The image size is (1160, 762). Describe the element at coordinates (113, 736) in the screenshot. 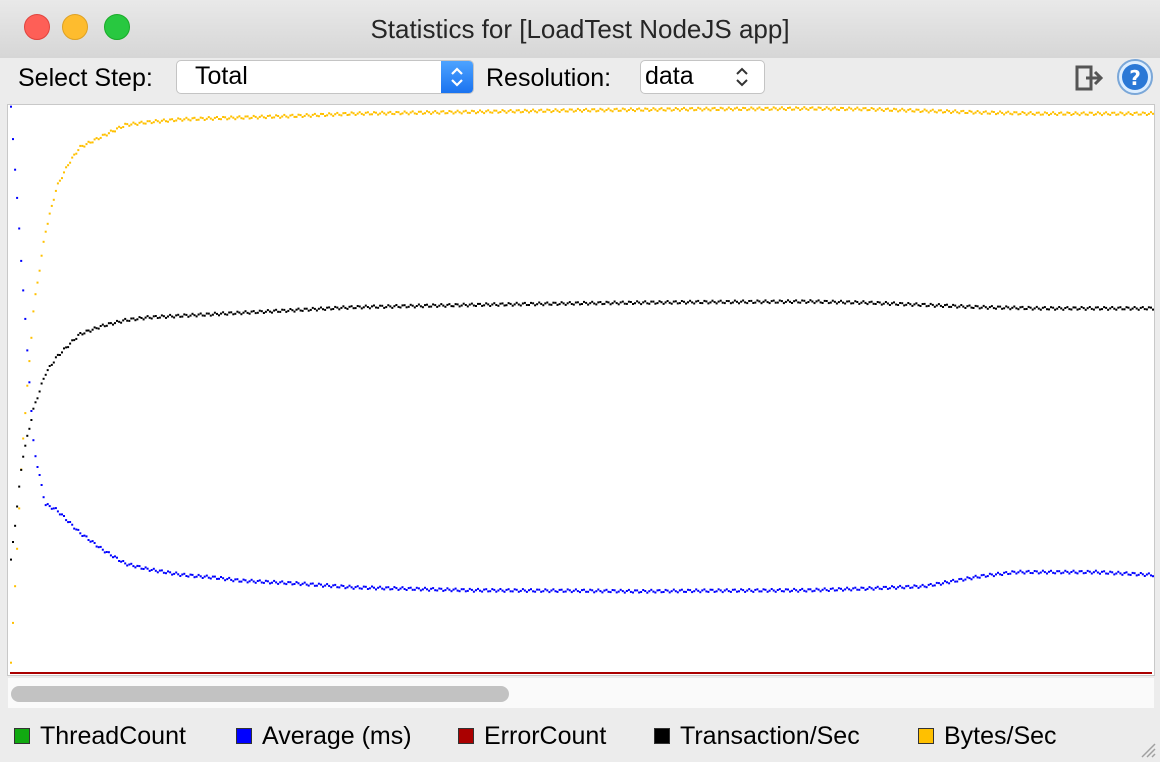

I see `legend-label: ThreadCount` at that location.